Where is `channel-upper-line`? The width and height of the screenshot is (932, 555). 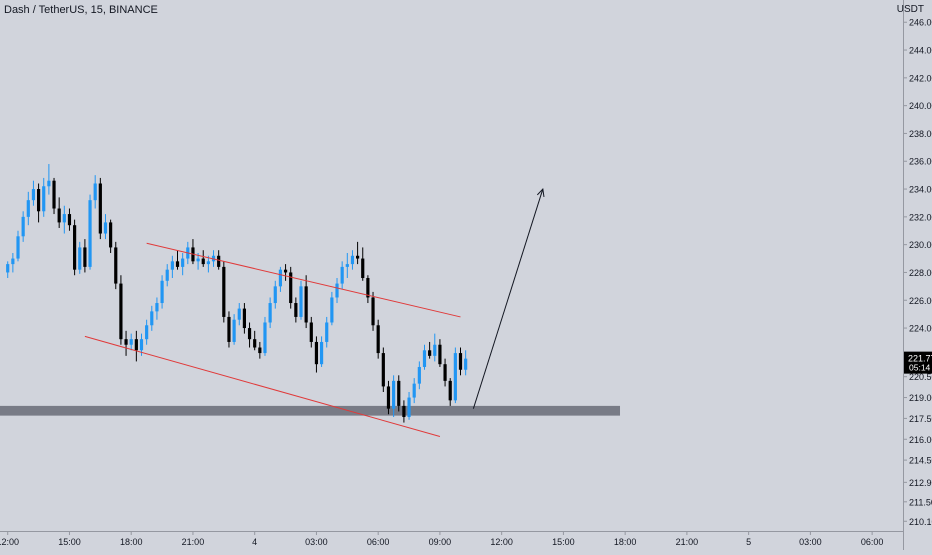
channel-upper-line is located at coordinates (303, 280).